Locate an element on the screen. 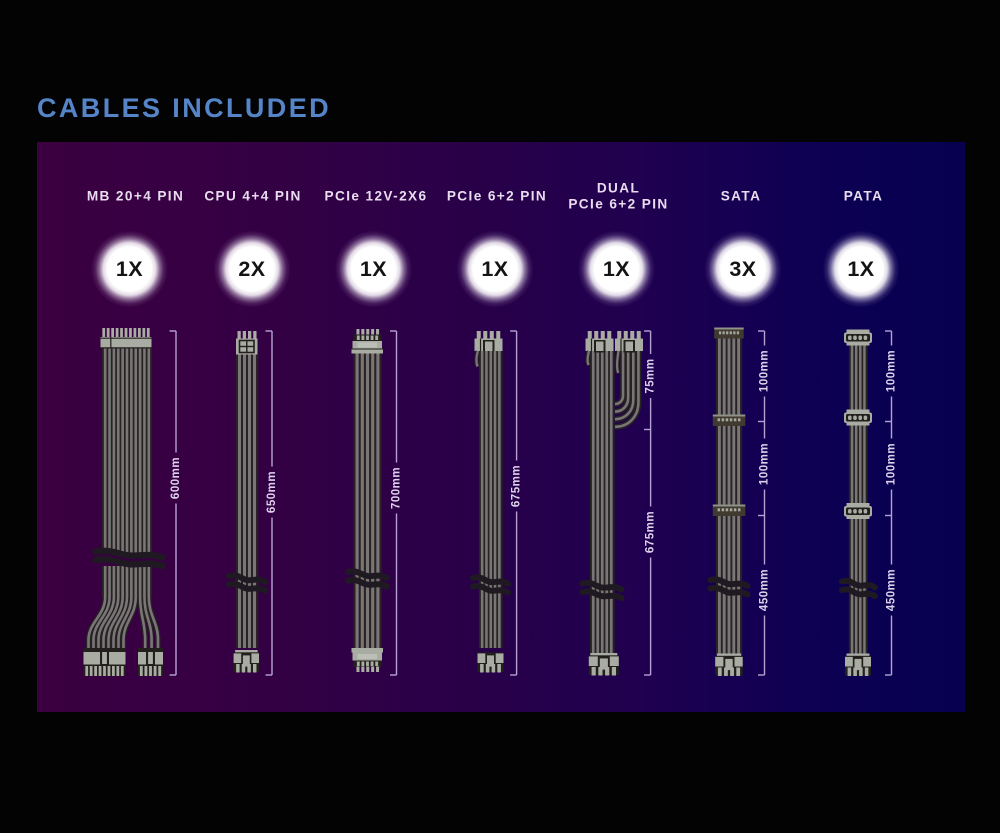  svg-text: 3X is located at coordinates (742, 269).